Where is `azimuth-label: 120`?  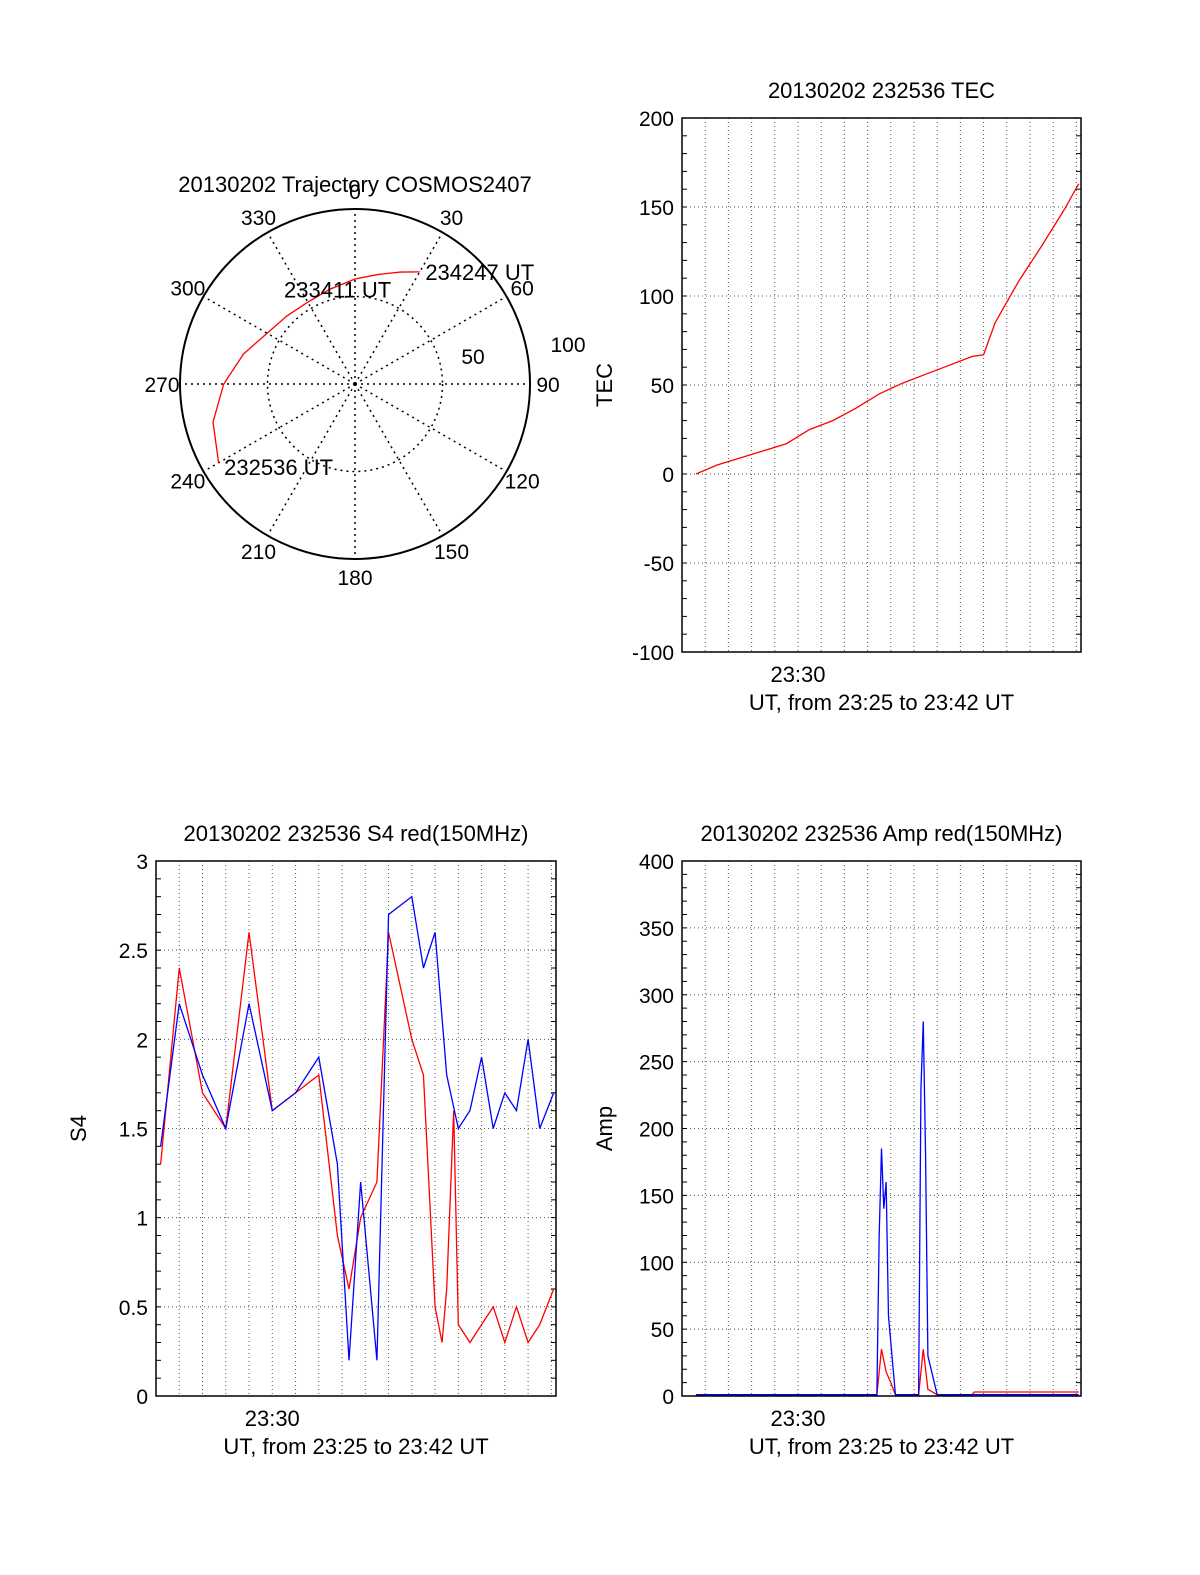 azimuth-label: 120 is located at coordinates (522, 482).